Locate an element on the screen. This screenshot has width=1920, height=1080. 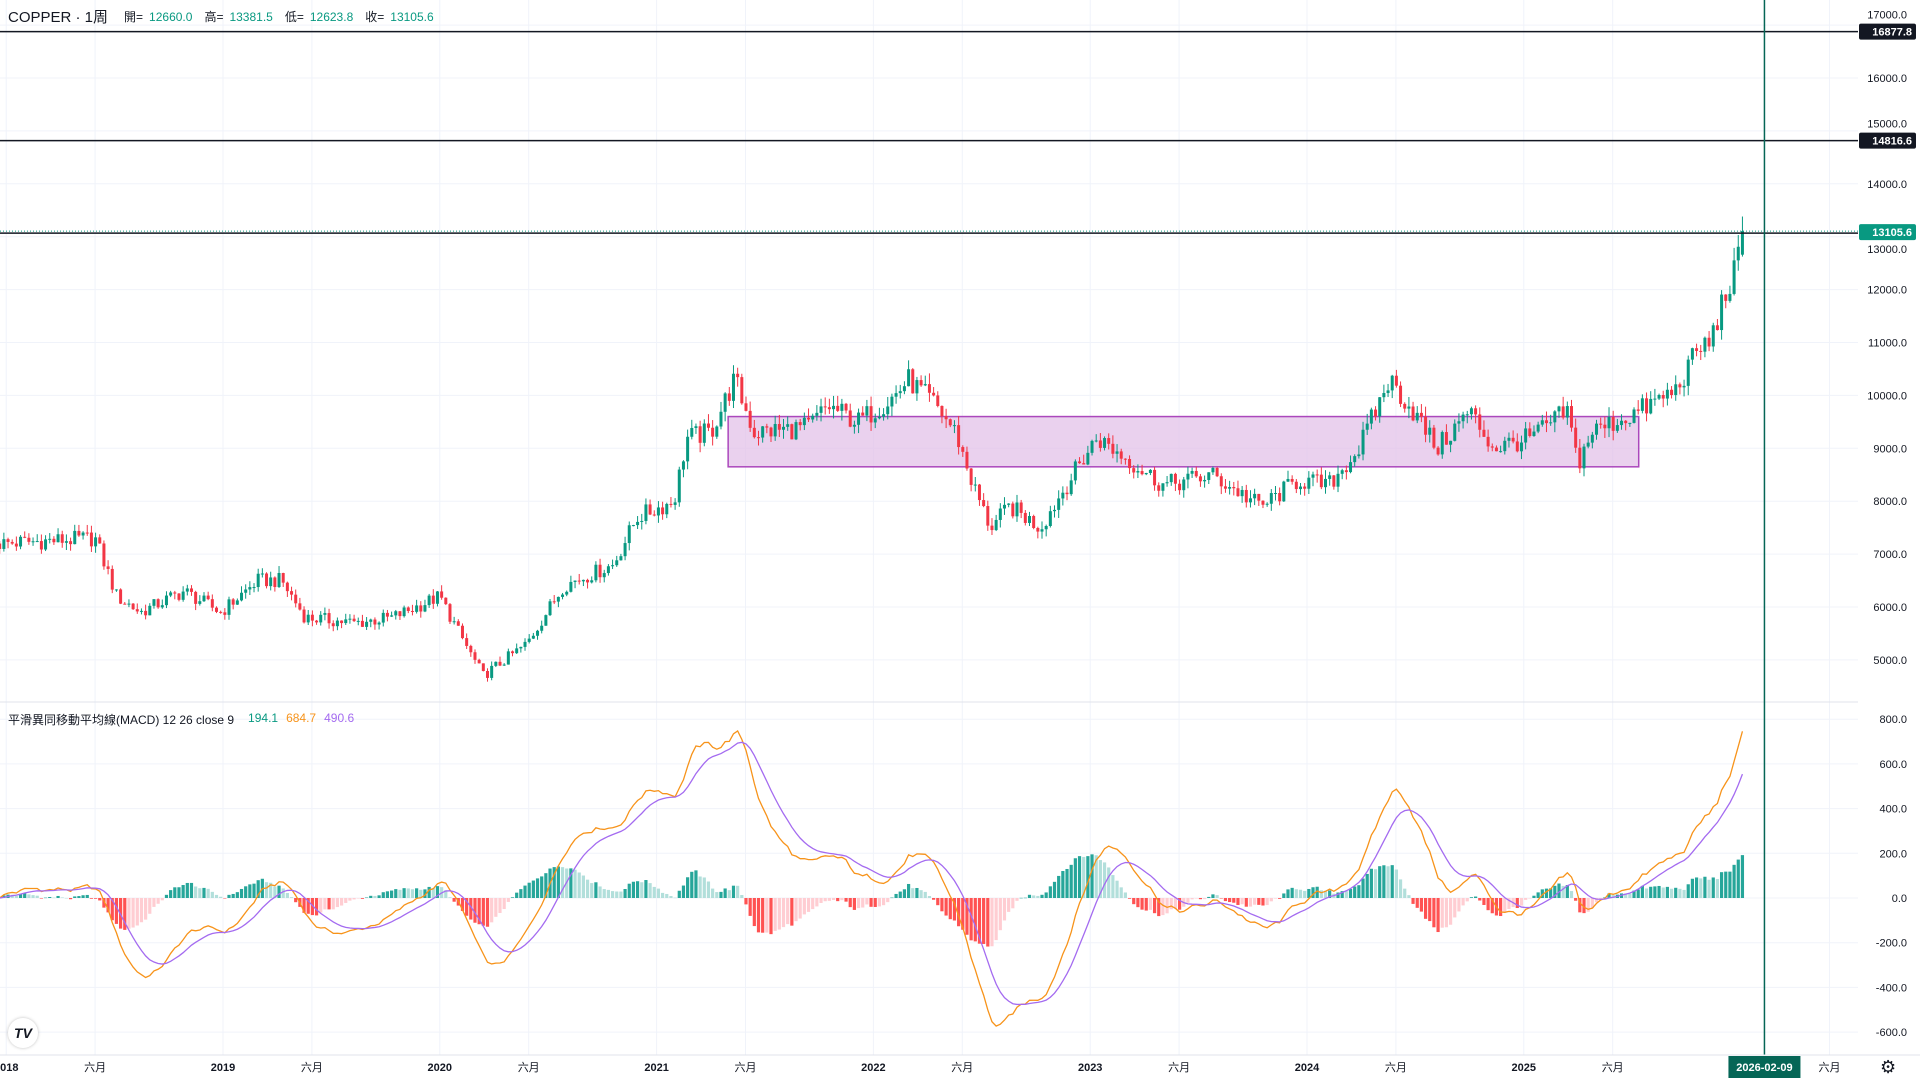
tradingview-logo: TV is located at coordinates (23, 1033).